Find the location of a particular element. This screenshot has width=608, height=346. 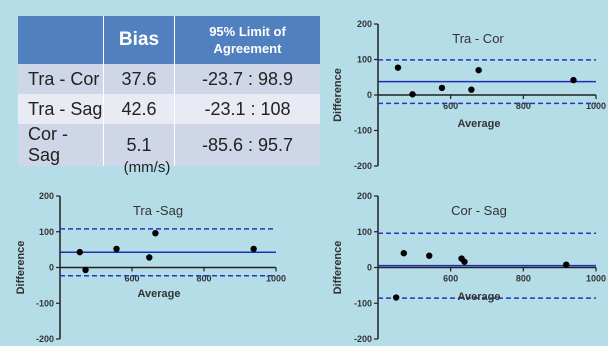

table-cell-limits: -85.6 : 95.7 is located at coordinates (247, 145).